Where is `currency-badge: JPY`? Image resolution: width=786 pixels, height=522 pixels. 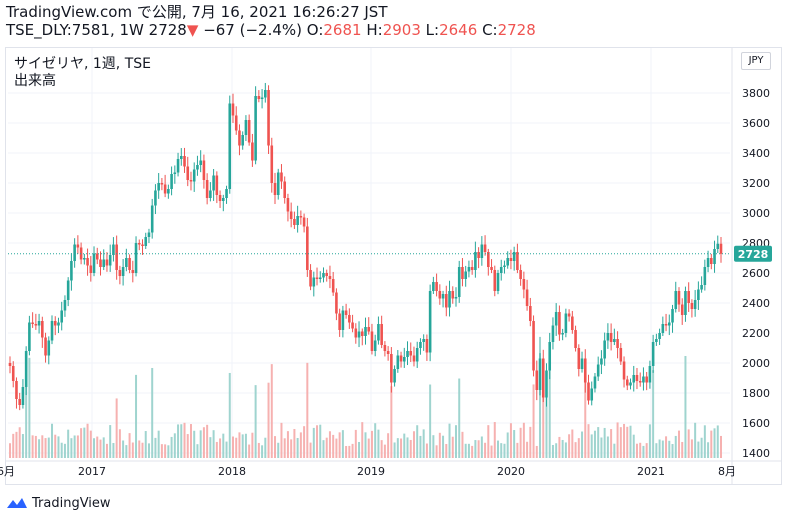
currency-badge: JPY is located at coordinates (756, 61).